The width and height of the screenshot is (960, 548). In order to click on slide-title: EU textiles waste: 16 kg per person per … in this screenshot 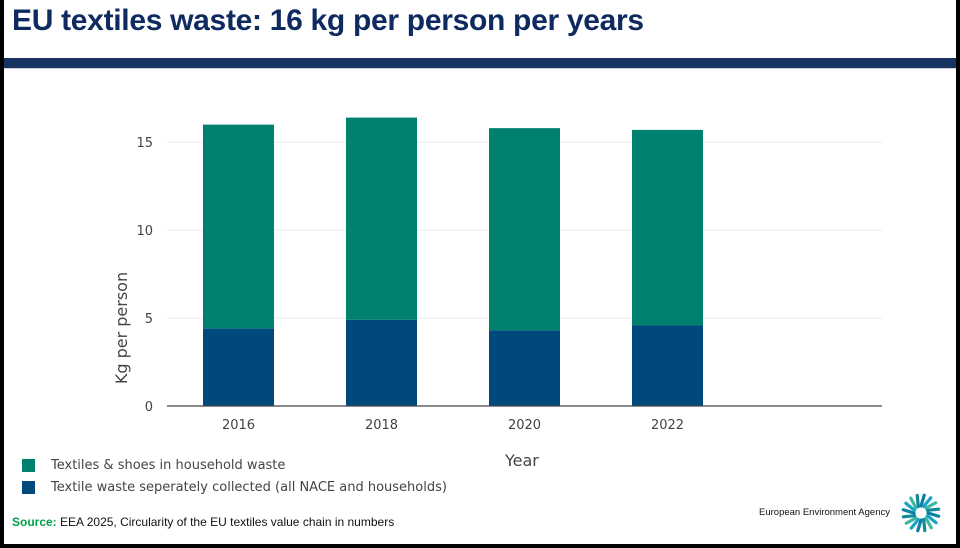, I will do `click(328, 20)`.